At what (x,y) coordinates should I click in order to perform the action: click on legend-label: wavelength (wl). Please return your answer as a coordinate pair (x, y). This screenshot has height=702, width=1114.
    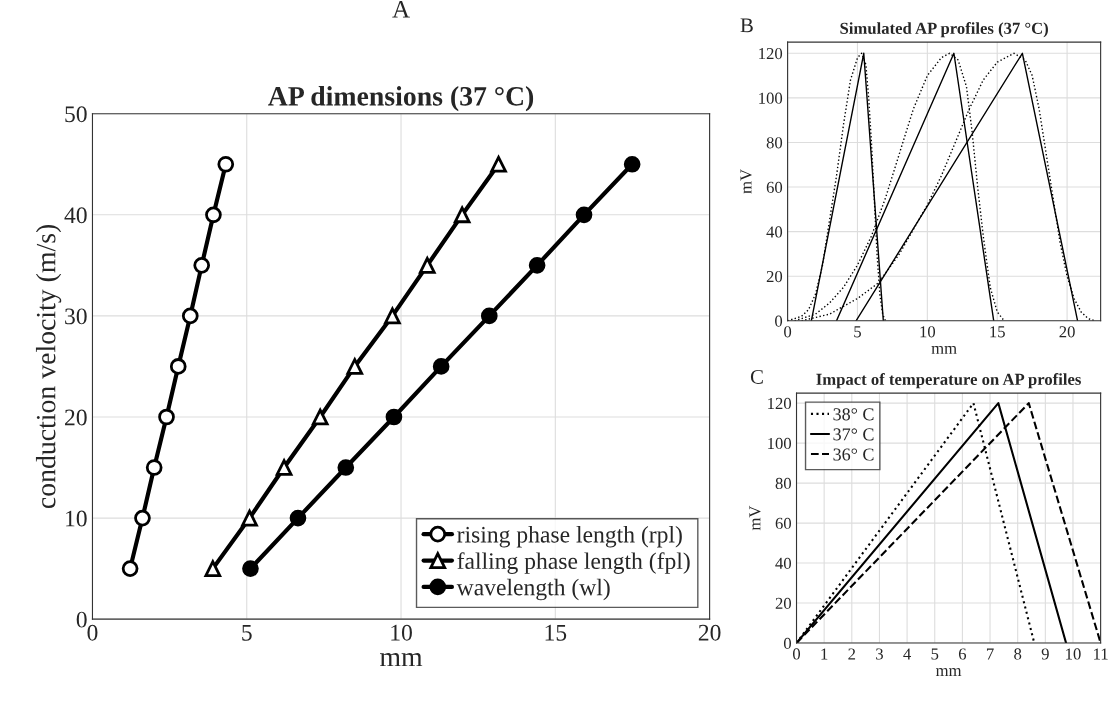
    Looking at the image, I should click on (533, 589).